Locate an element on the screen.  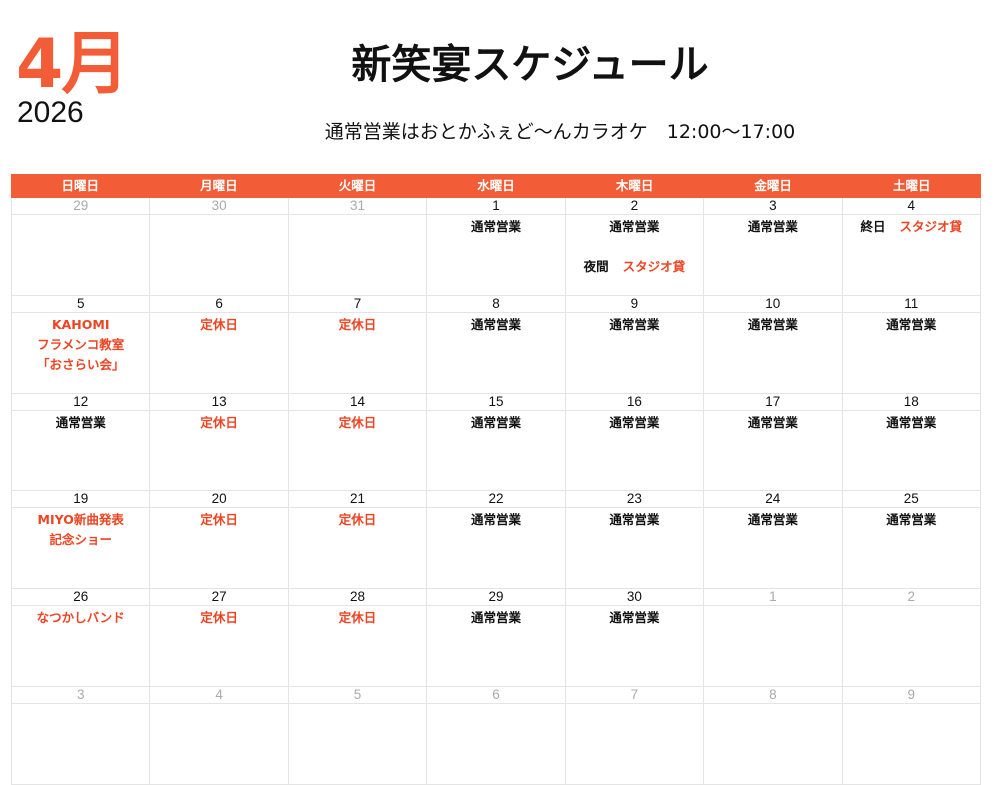
weekday-header: 日曜日 月曜日 火曜日 水曜日 木曜日 金曜日 土曜日 is located at coordinates (496, 186).